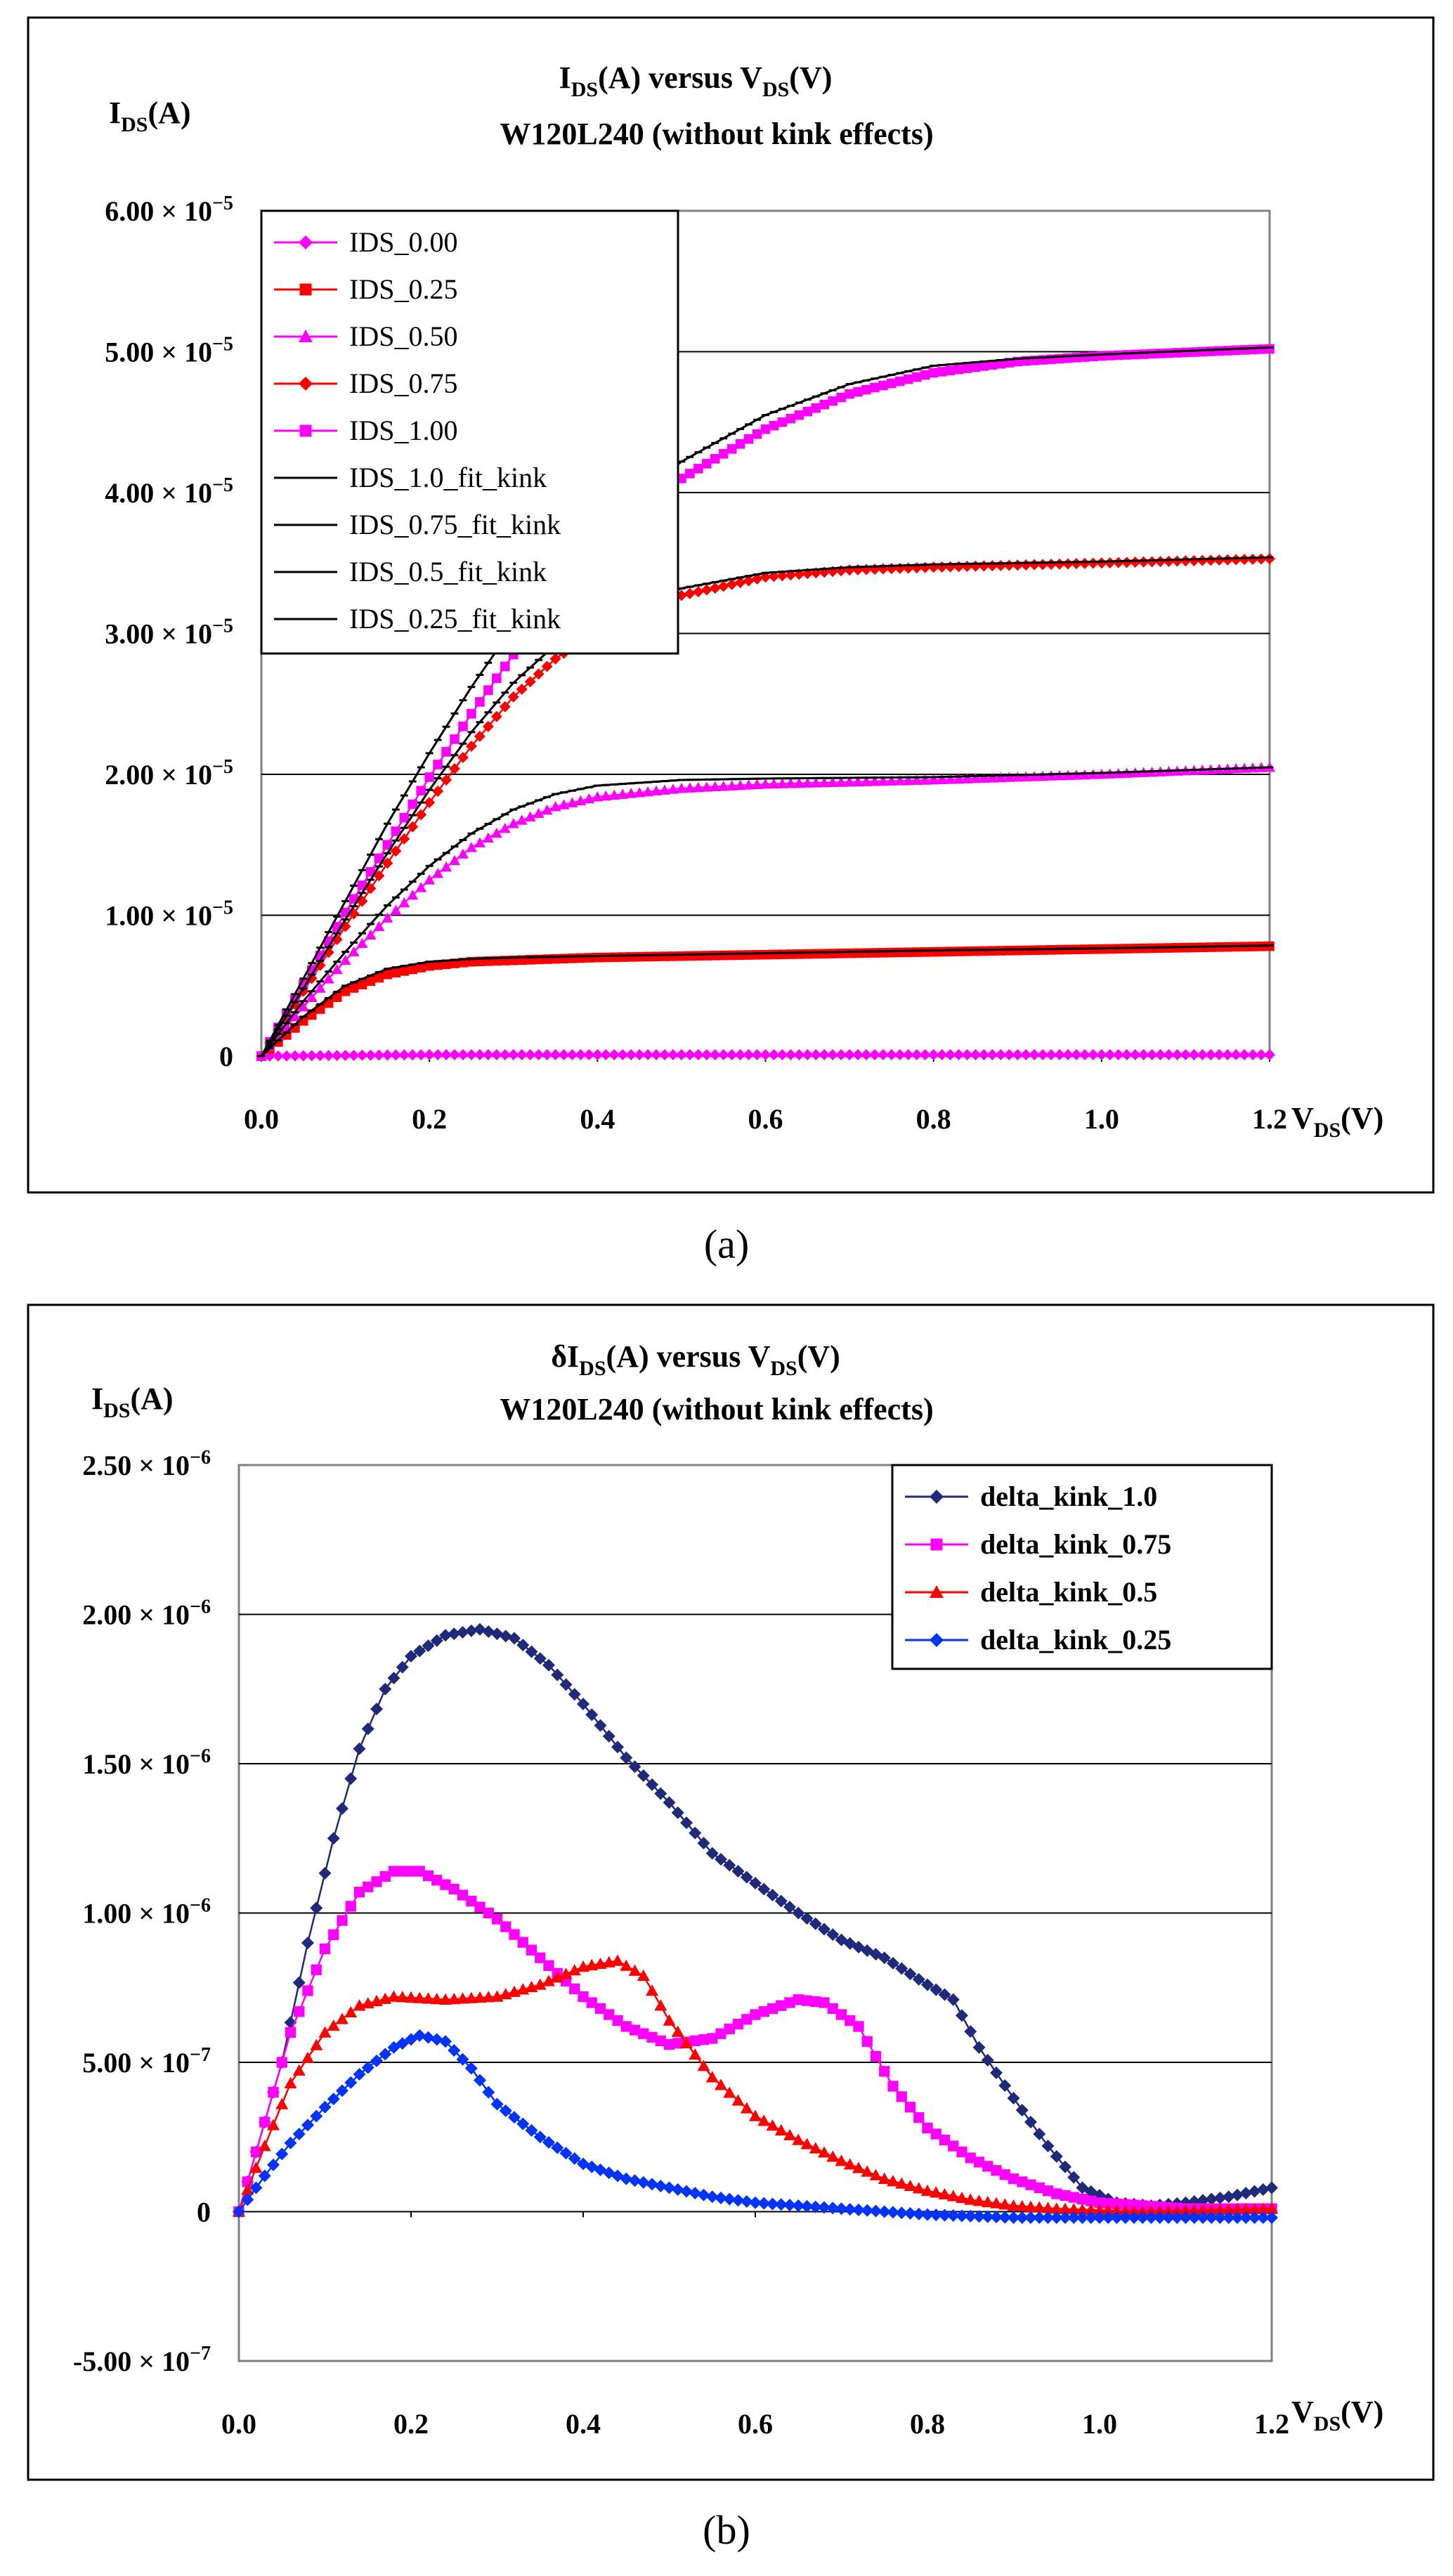 This screenshot has height=2576, width=1453. I want to click on legend-label: IDS_1.0_fit_kink, so click(448, 477).